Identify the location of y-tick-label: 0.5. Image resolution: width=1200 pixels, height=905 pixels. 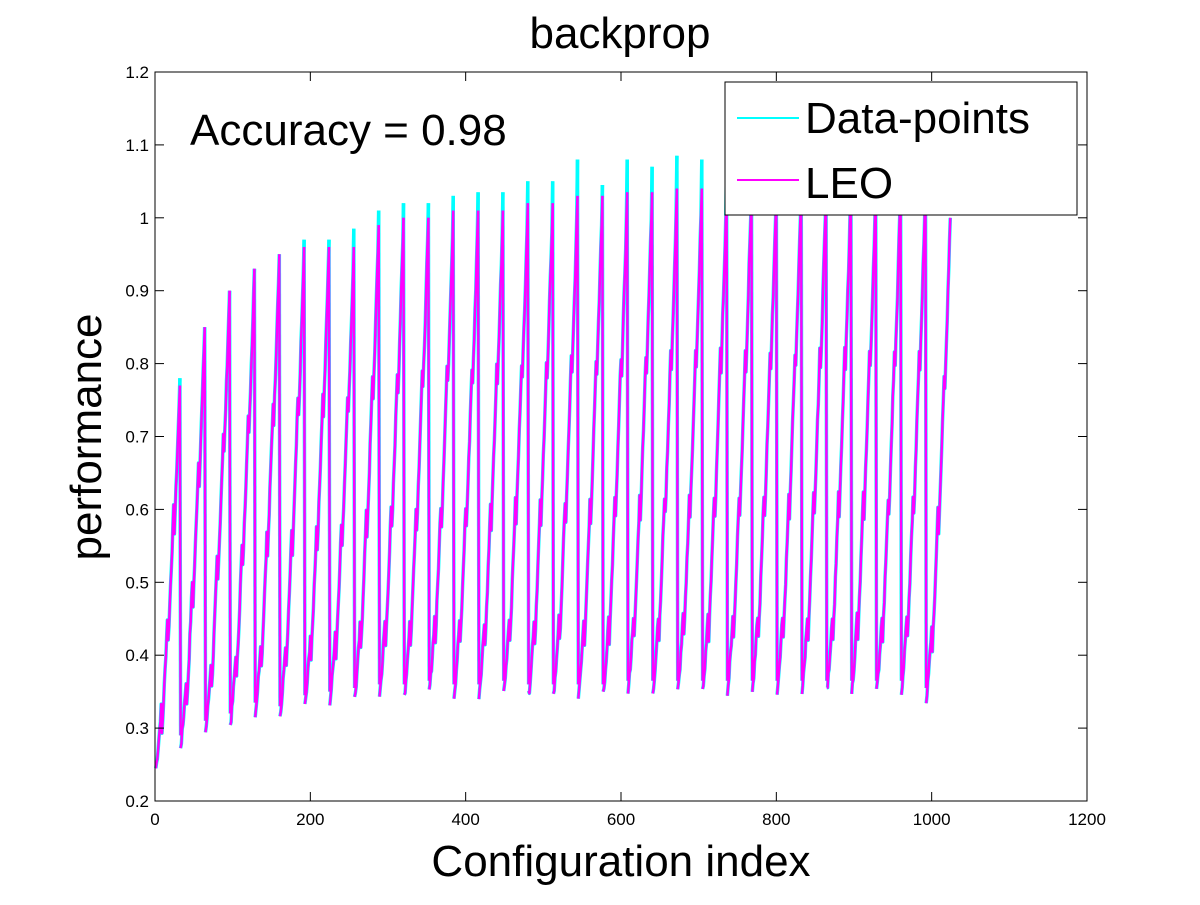
(137, 582).